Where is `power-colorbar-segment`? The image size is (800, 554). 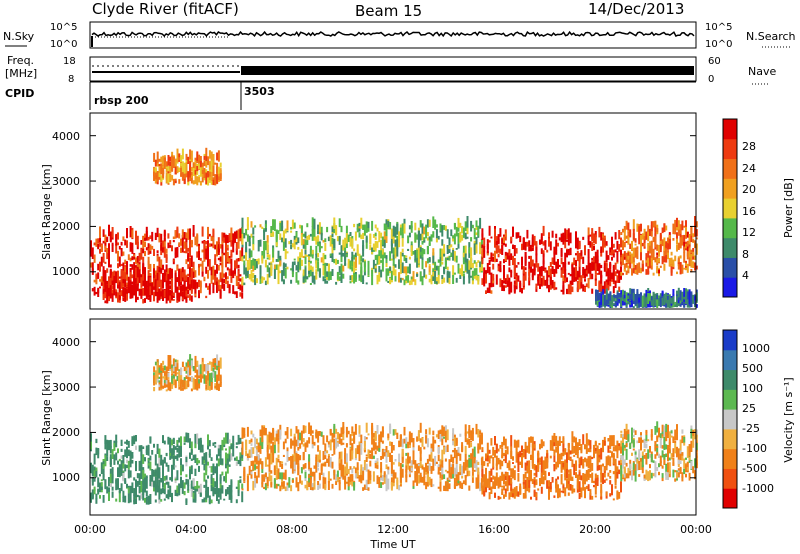 power-colorbar-segment is located at coordinates (730, 247).